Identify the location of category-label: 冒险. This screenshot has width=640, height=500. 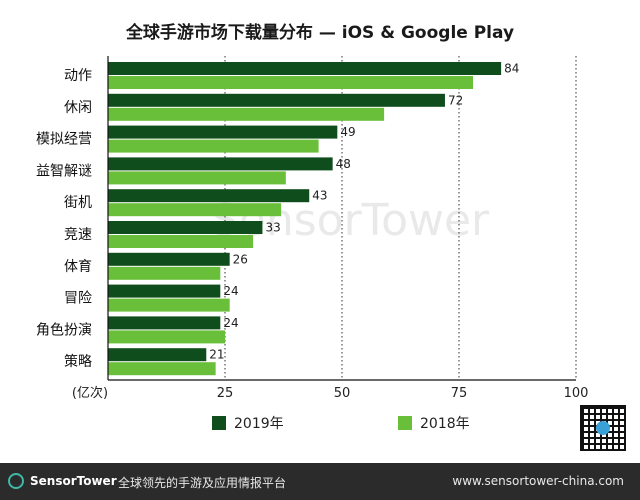
(78, 299).